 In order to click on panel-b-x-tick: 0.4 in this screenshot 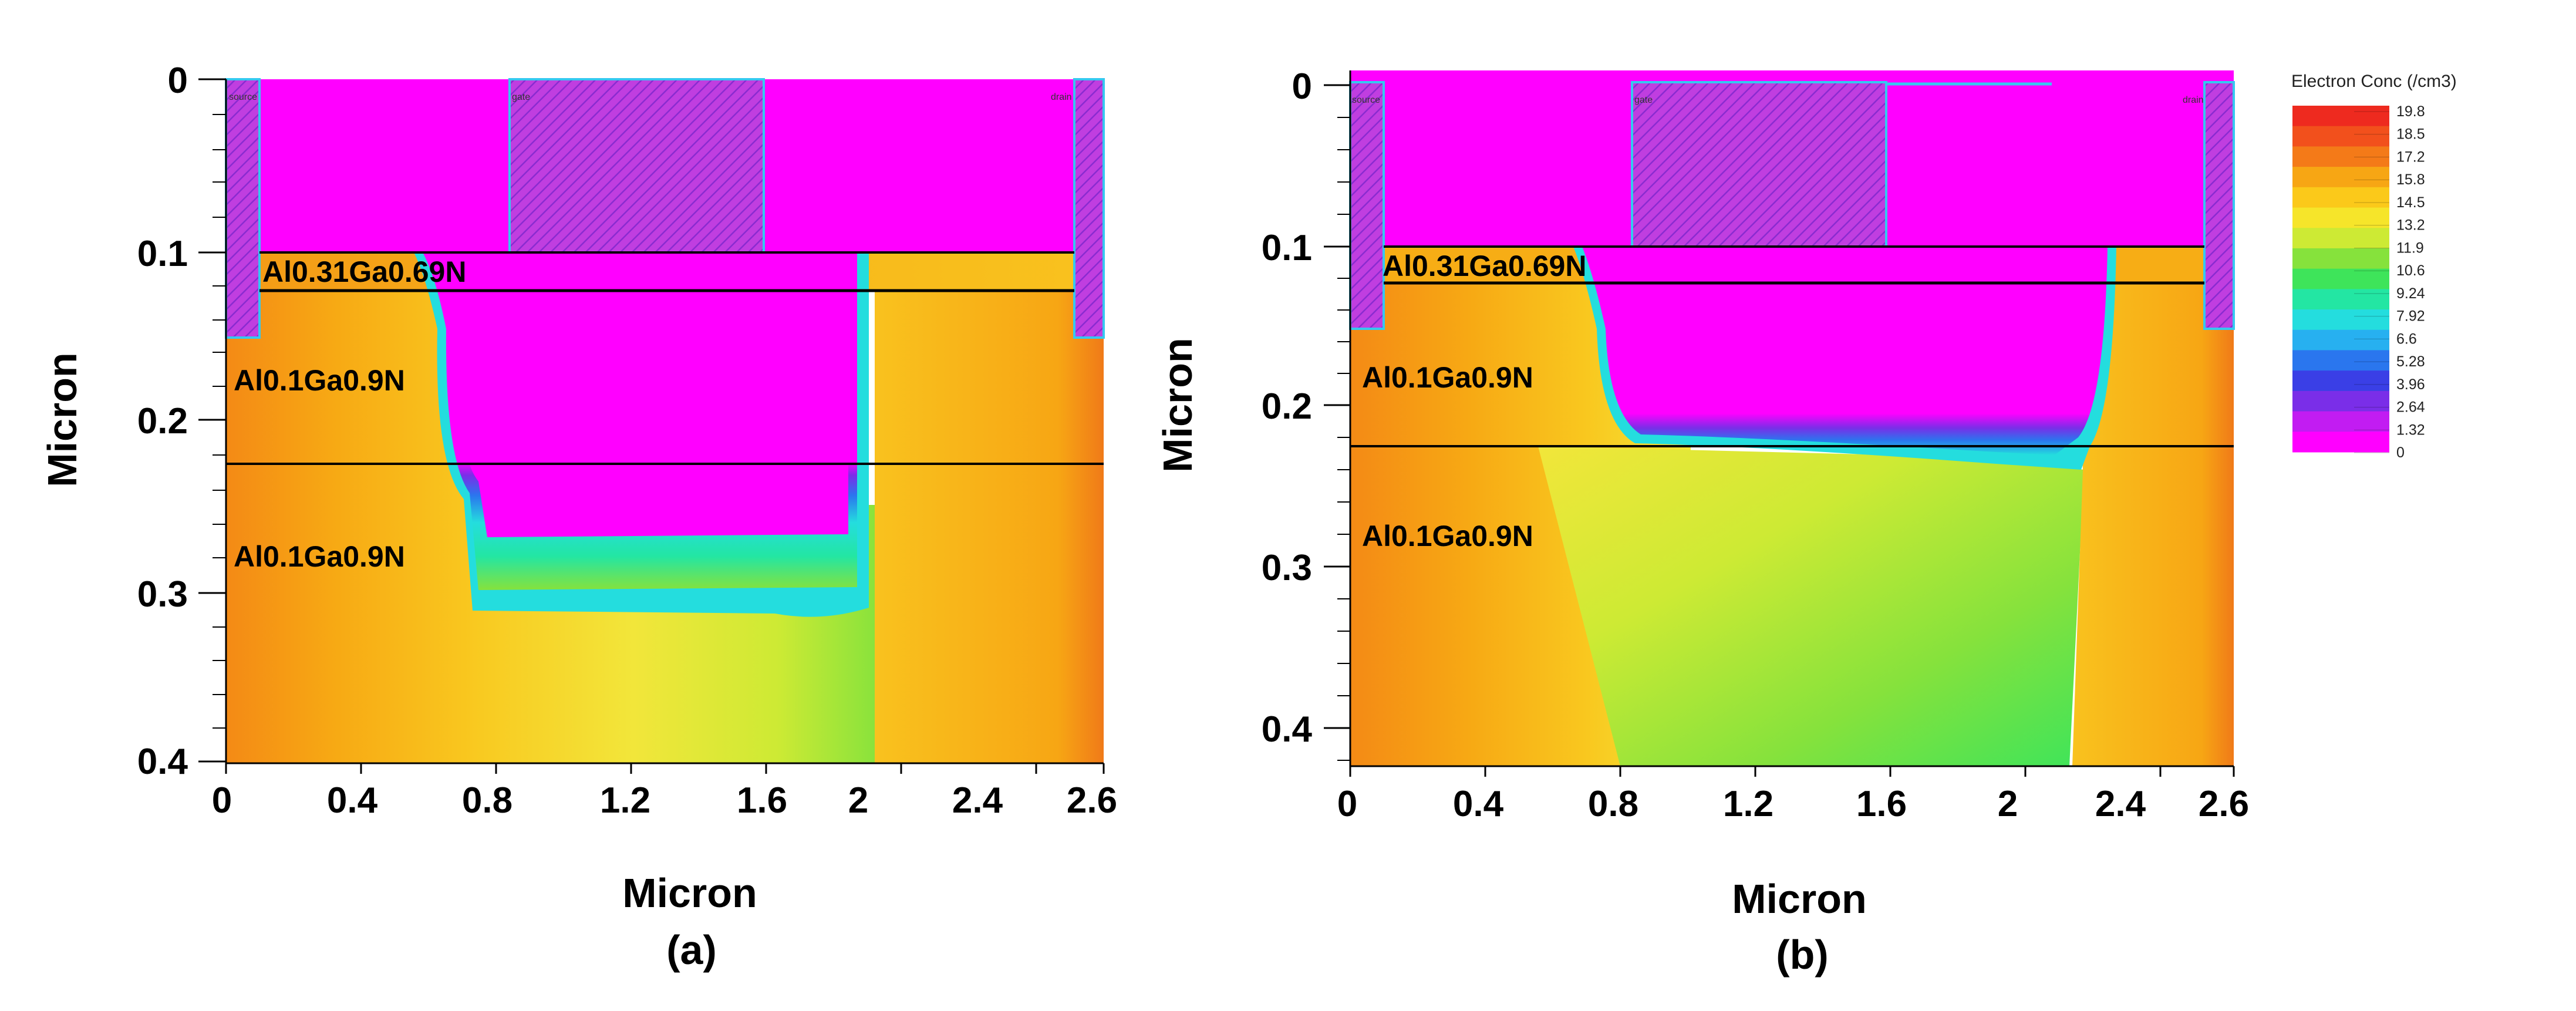, I will do `click(1478, 804)`.